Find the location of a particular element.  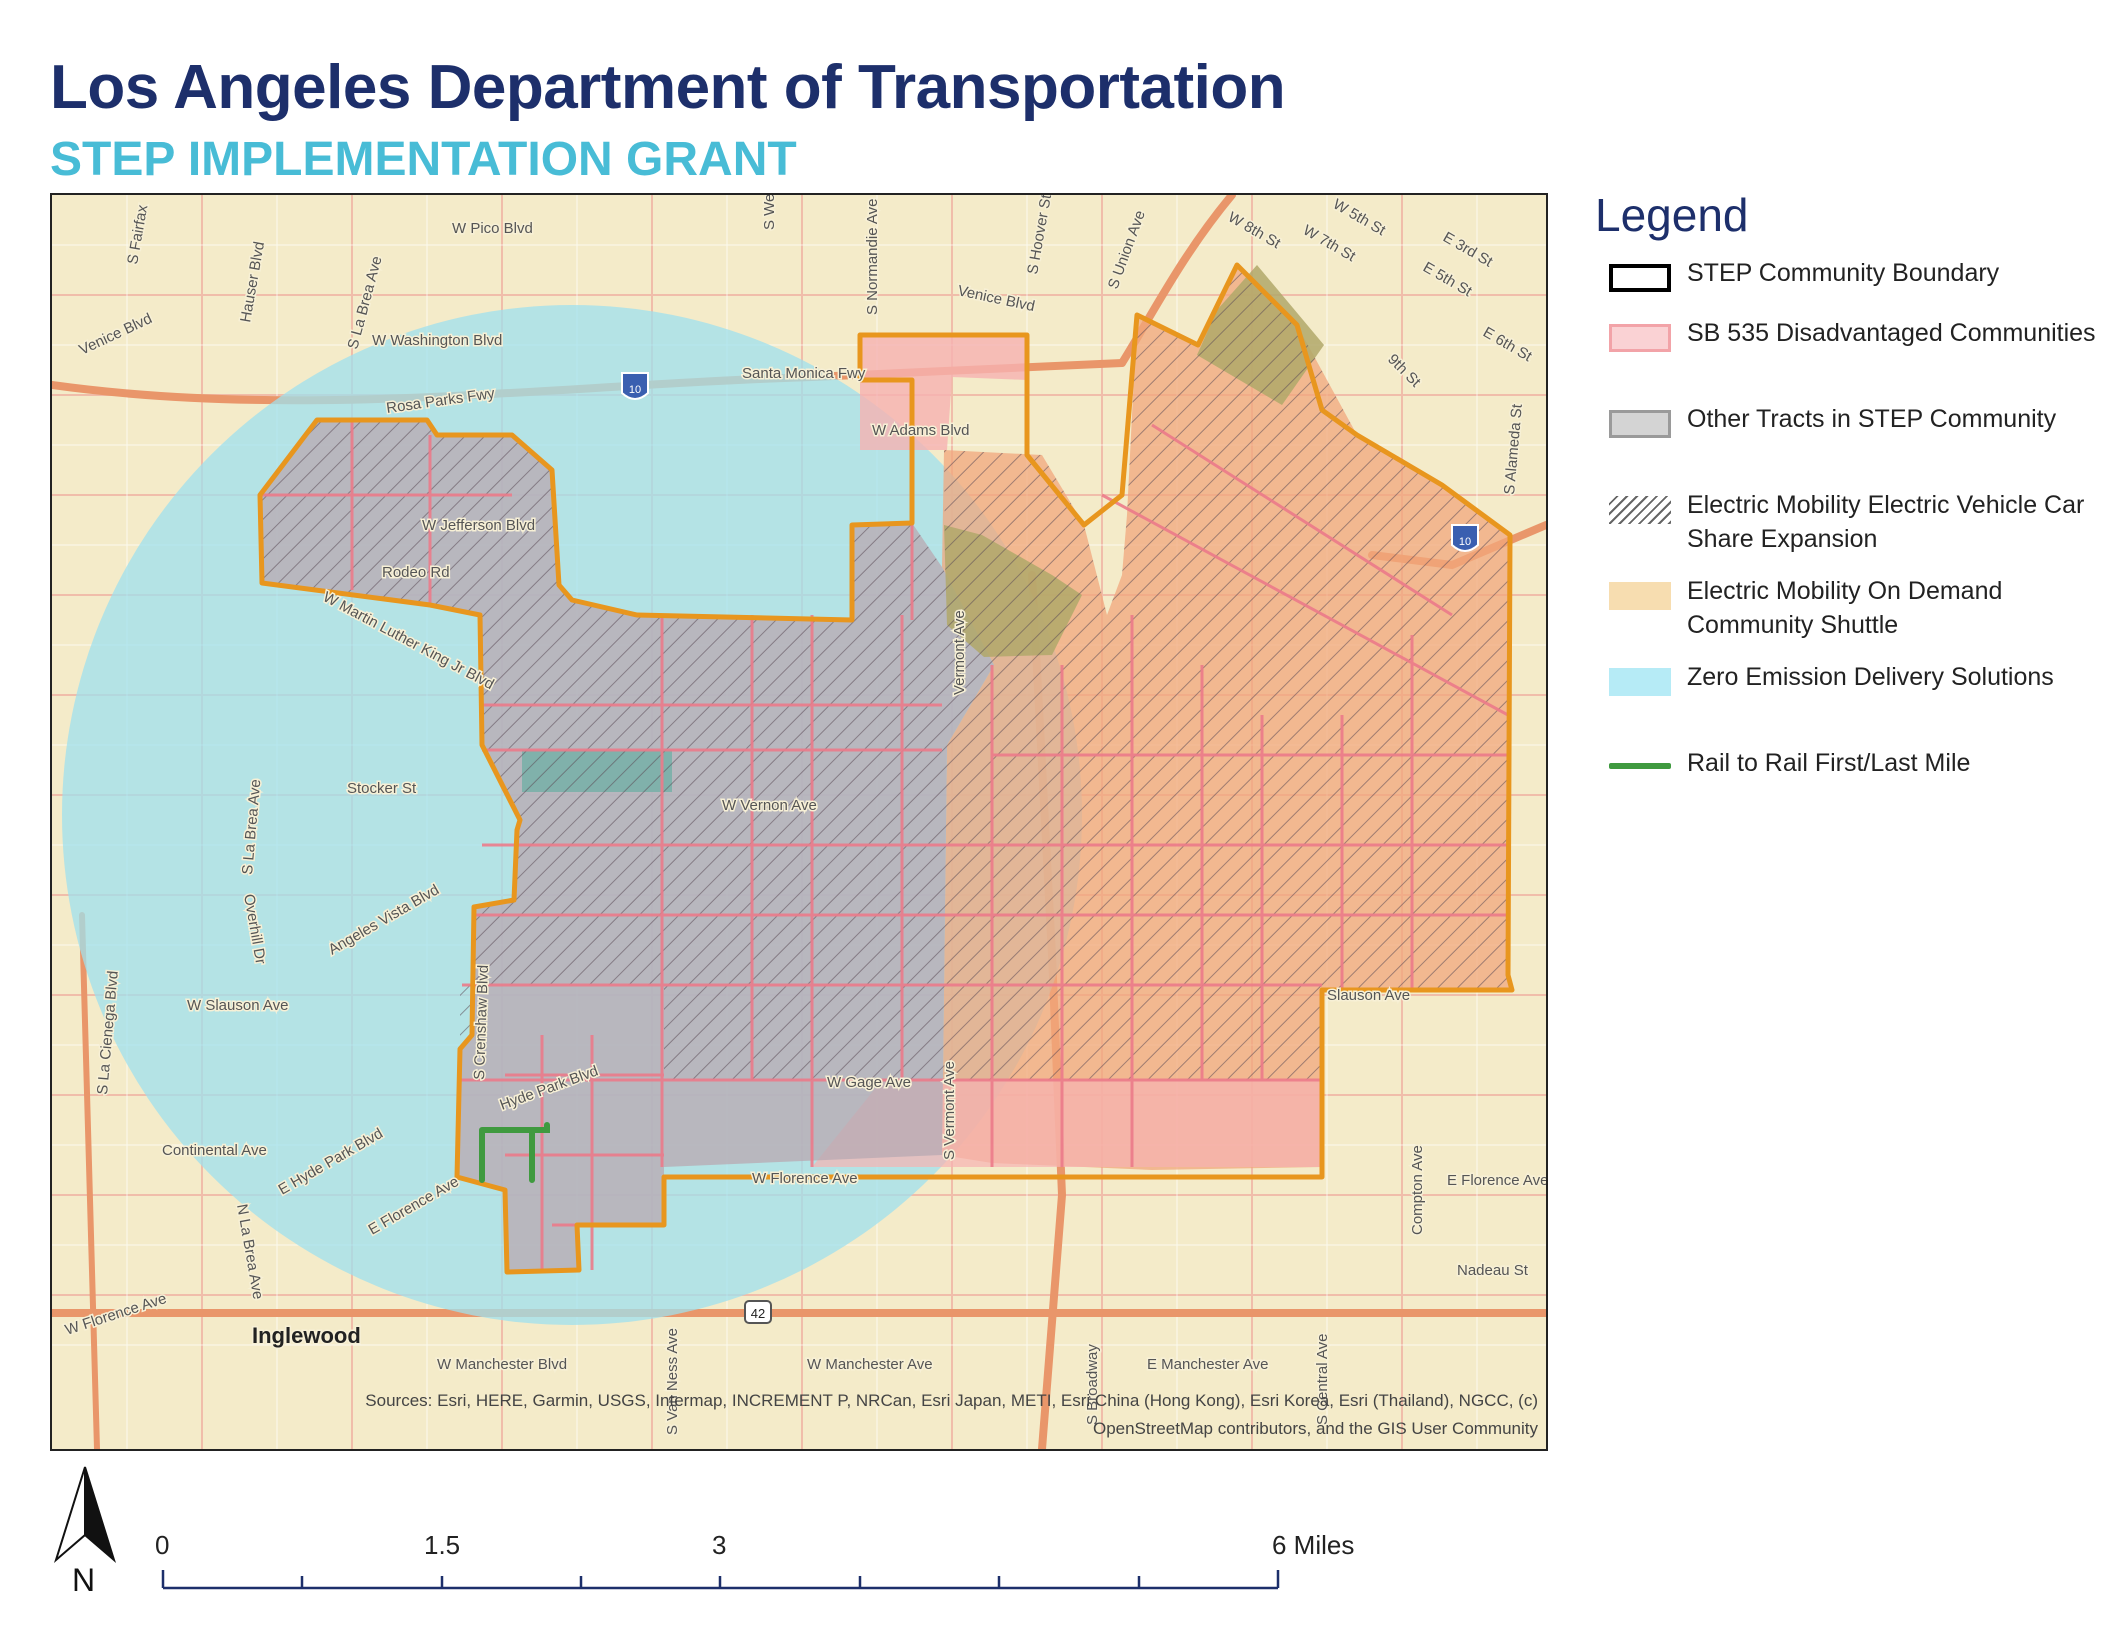

boundary-swatch-icon is located at coordinates (1640, 278).